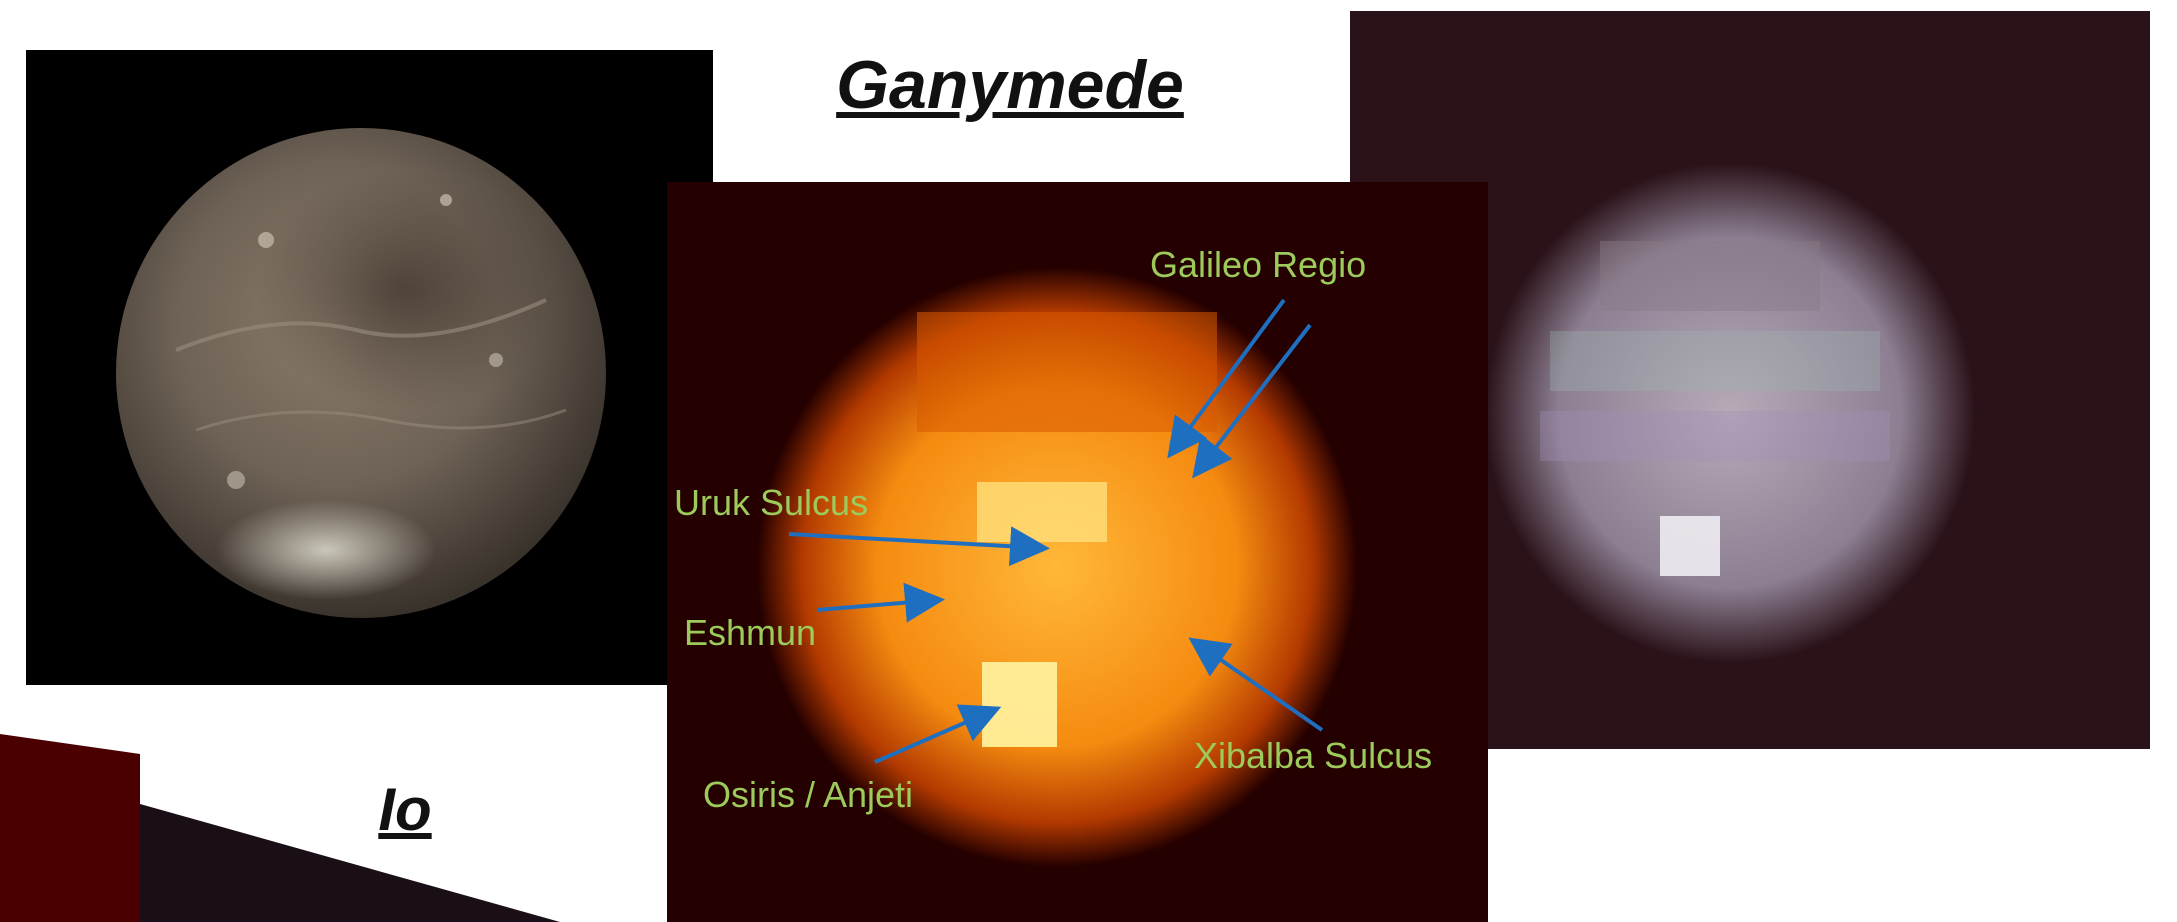 The width and height of the screenshot is (2177, 922). What do you see at coordinates (1019, 704) in the screenshot?
I see `osiris-bright-patch` at bounding box center [1019, 704].